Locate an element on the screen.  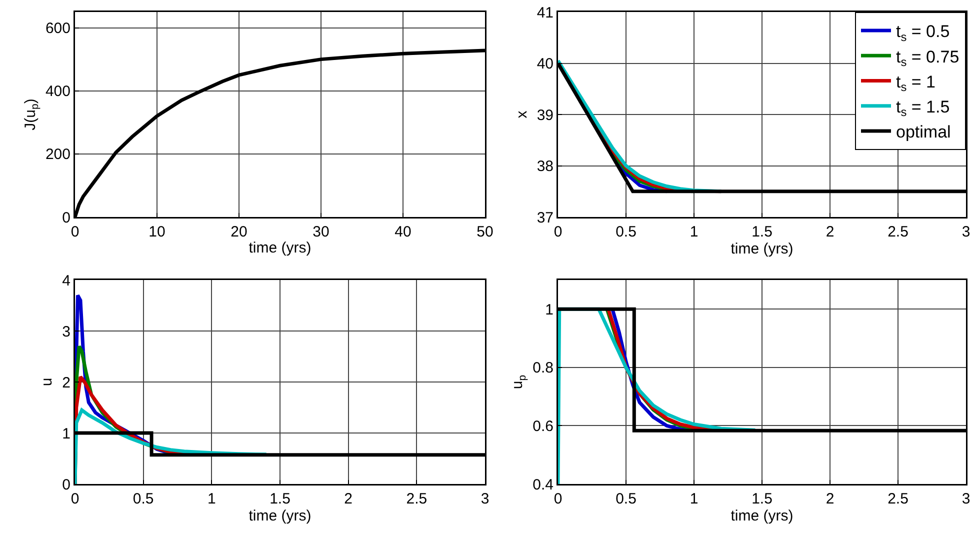
y-tick-label: 400 is located at coordinates (57, 91).